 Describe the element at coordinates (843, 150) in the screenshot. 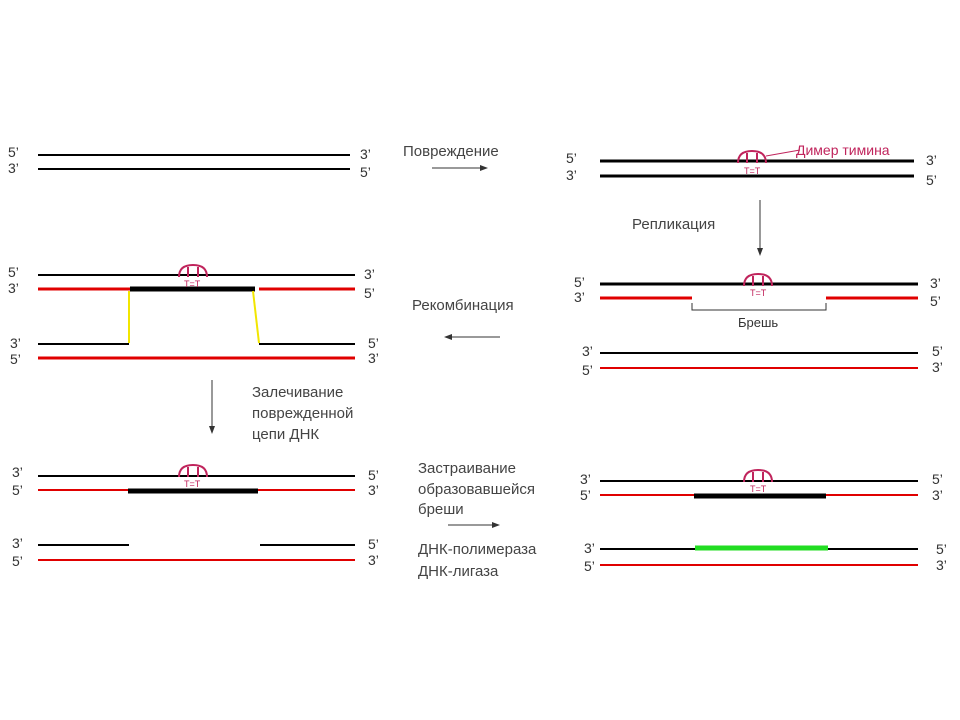

I see `dimer-label: Димер тимина` at that location.